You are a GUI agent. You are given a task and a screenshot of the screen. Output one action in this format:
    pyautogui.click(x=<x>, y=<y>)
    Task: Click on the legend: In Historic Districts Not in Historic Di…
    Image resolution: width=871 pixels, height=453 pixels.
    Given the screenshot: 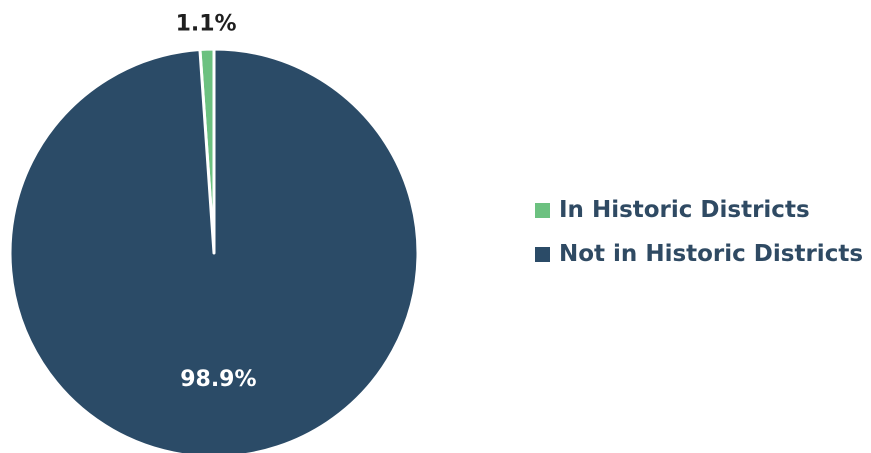 What is the action you would take?
    pyautogui.click(x=703, y=232)
    